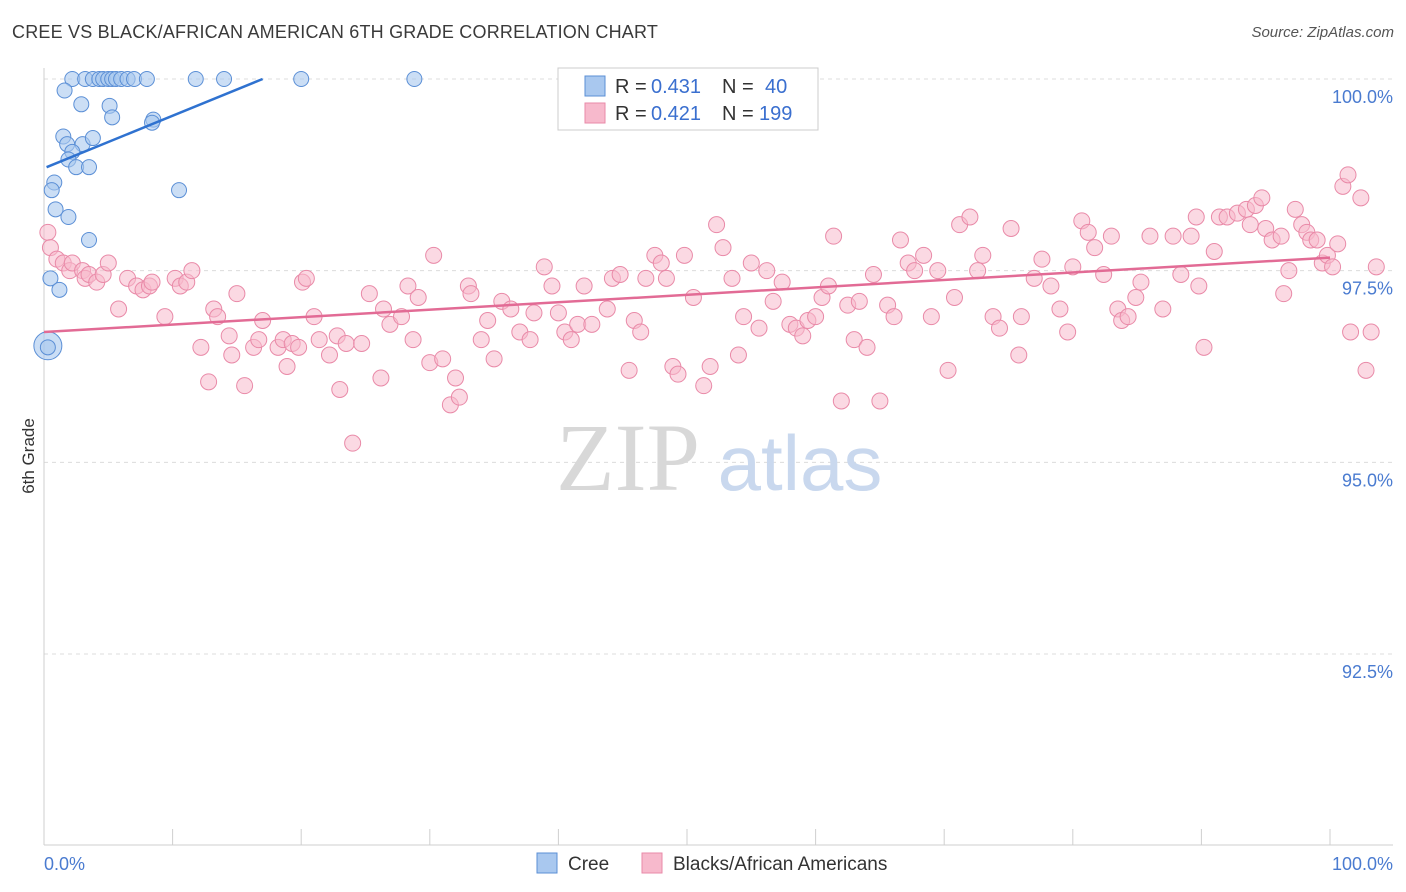  What do you see at coordinates (547, 863) in the screenshot?
I see `bottom-legend-swatch-cree` at bounding box center [547, 863].